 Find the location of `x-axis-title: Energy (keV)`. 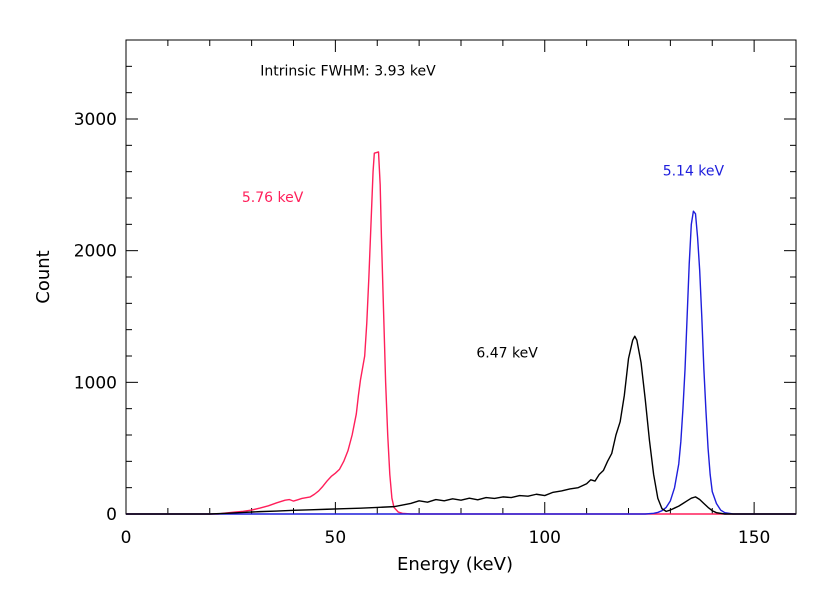

x-axis-title: Energy (keV) is located at coordinates (455, 564).